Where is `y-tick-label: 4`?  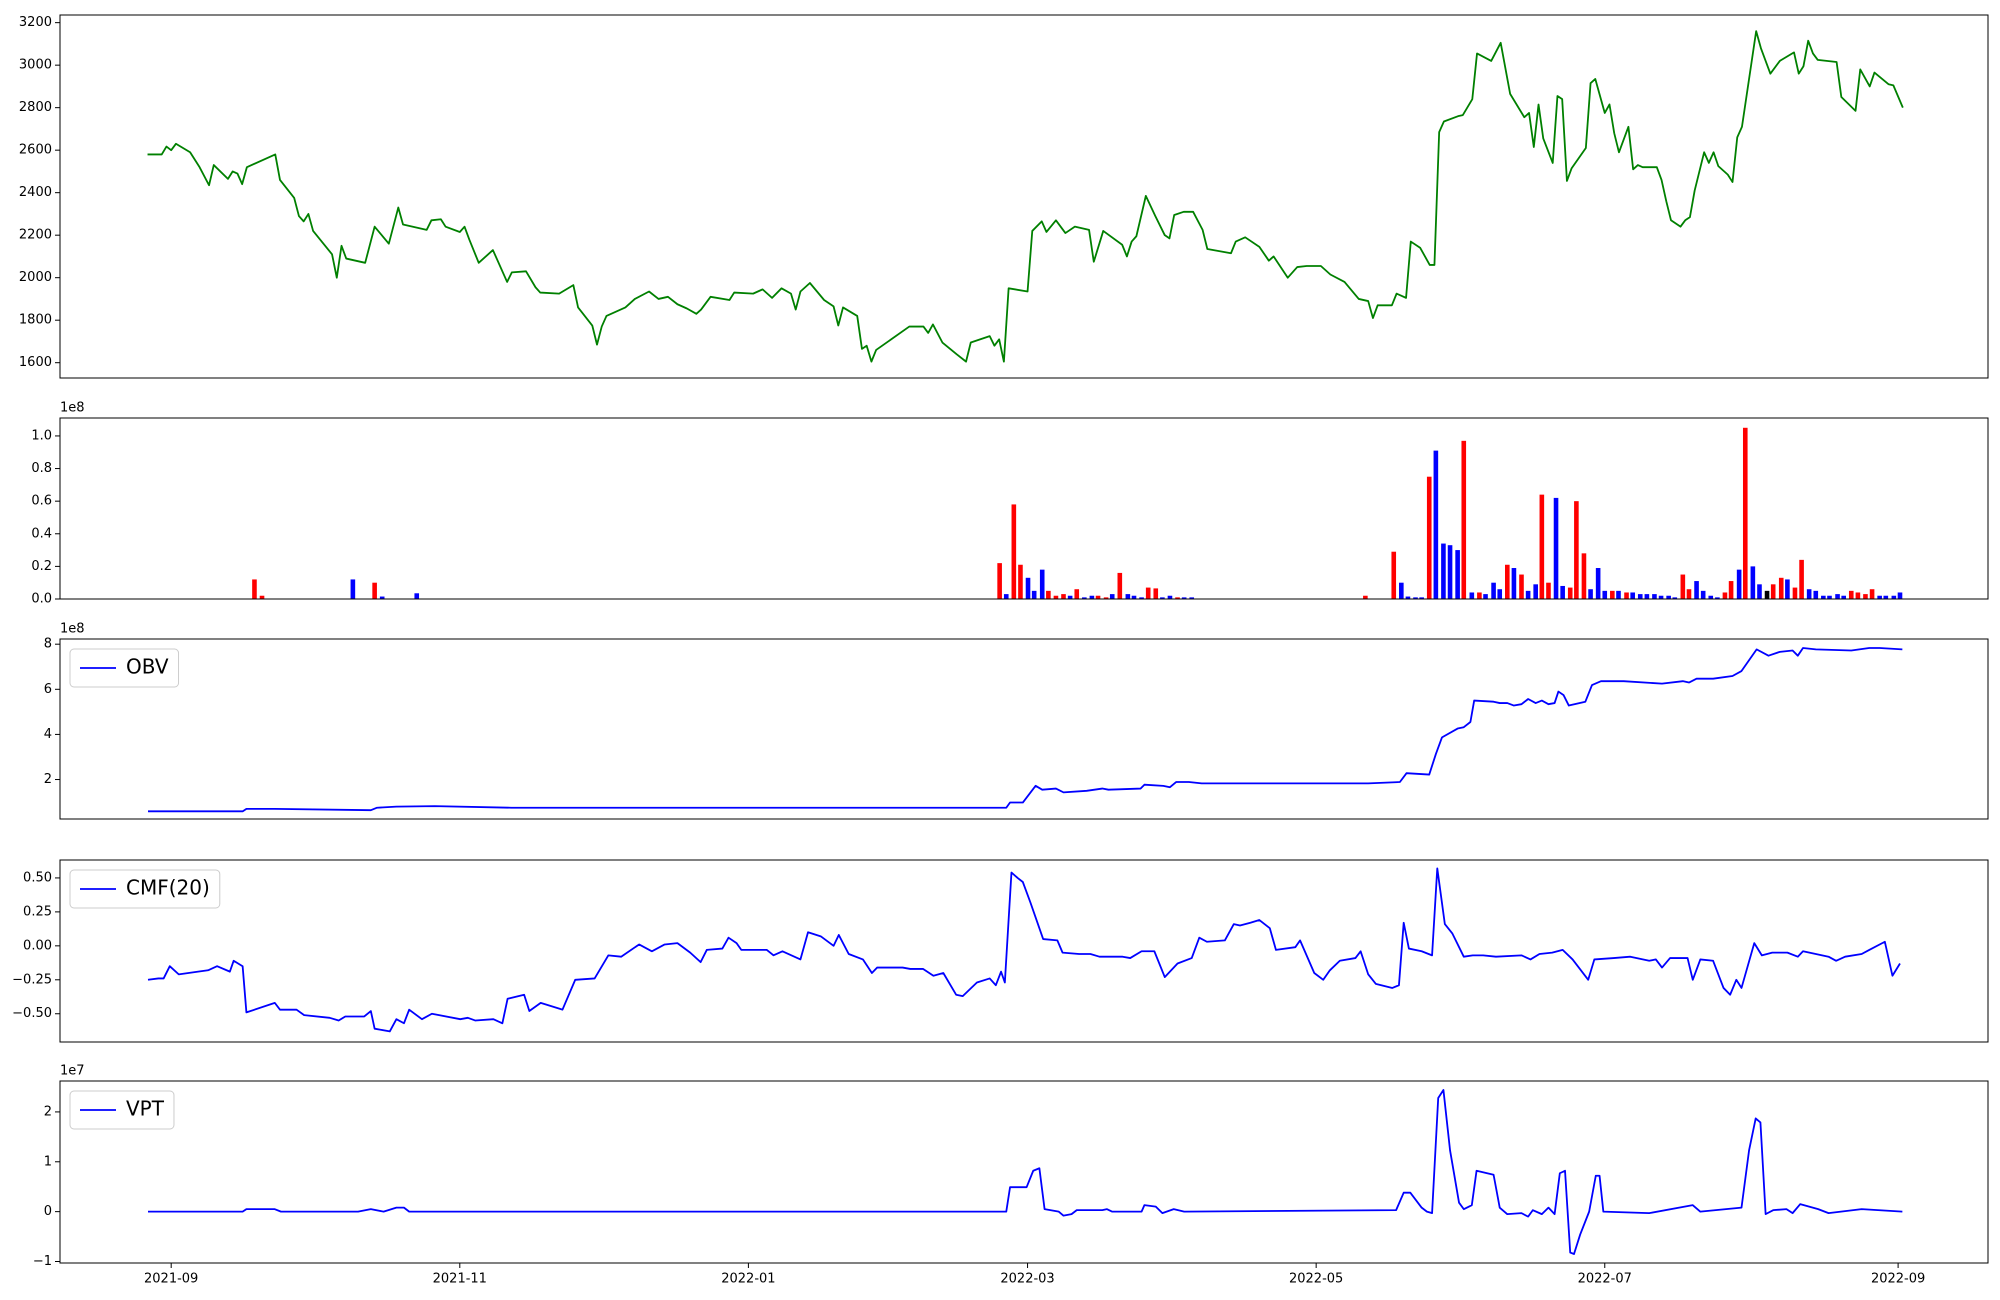 y-tick-label: 4 is located at coordinates (48, 734).